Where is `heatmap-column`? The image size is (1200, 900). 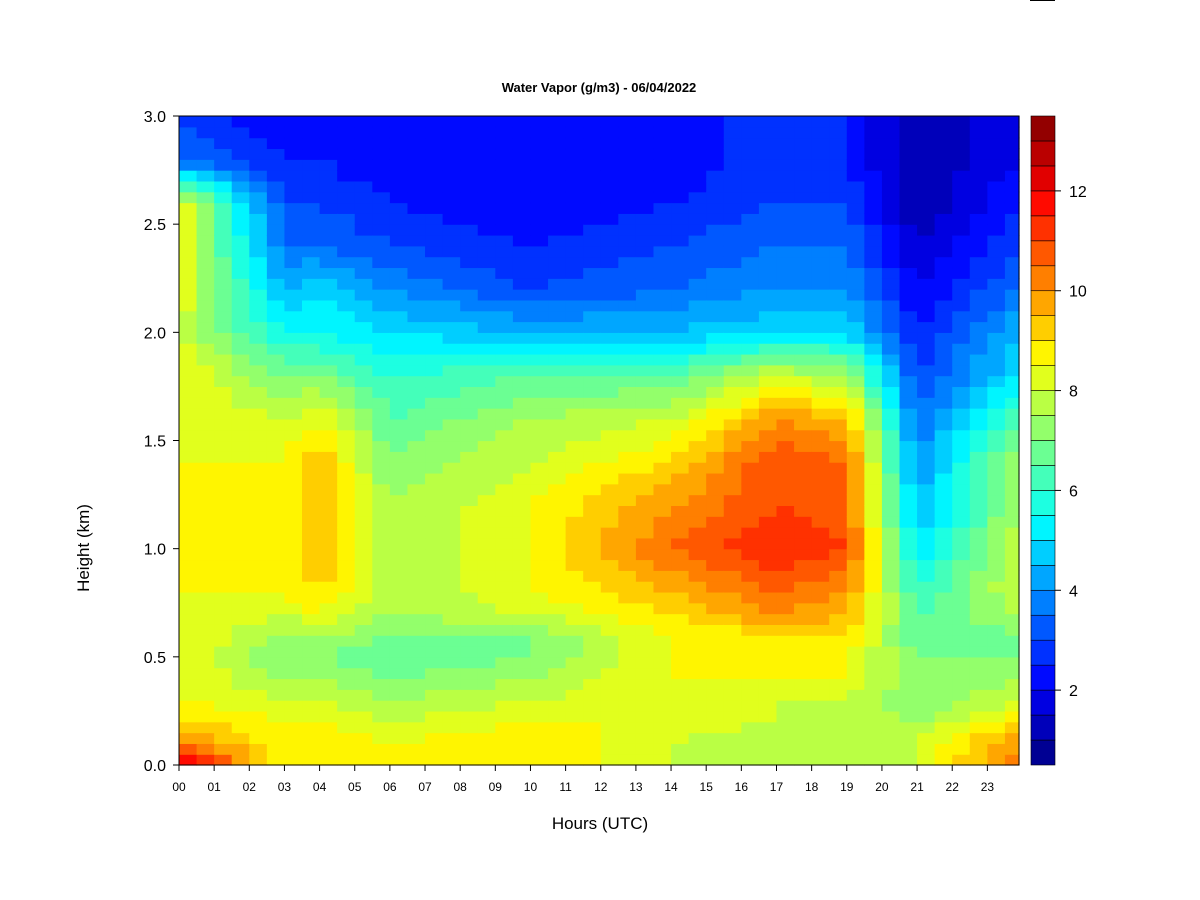 heatmap-column is located at coordinates (311, 441).